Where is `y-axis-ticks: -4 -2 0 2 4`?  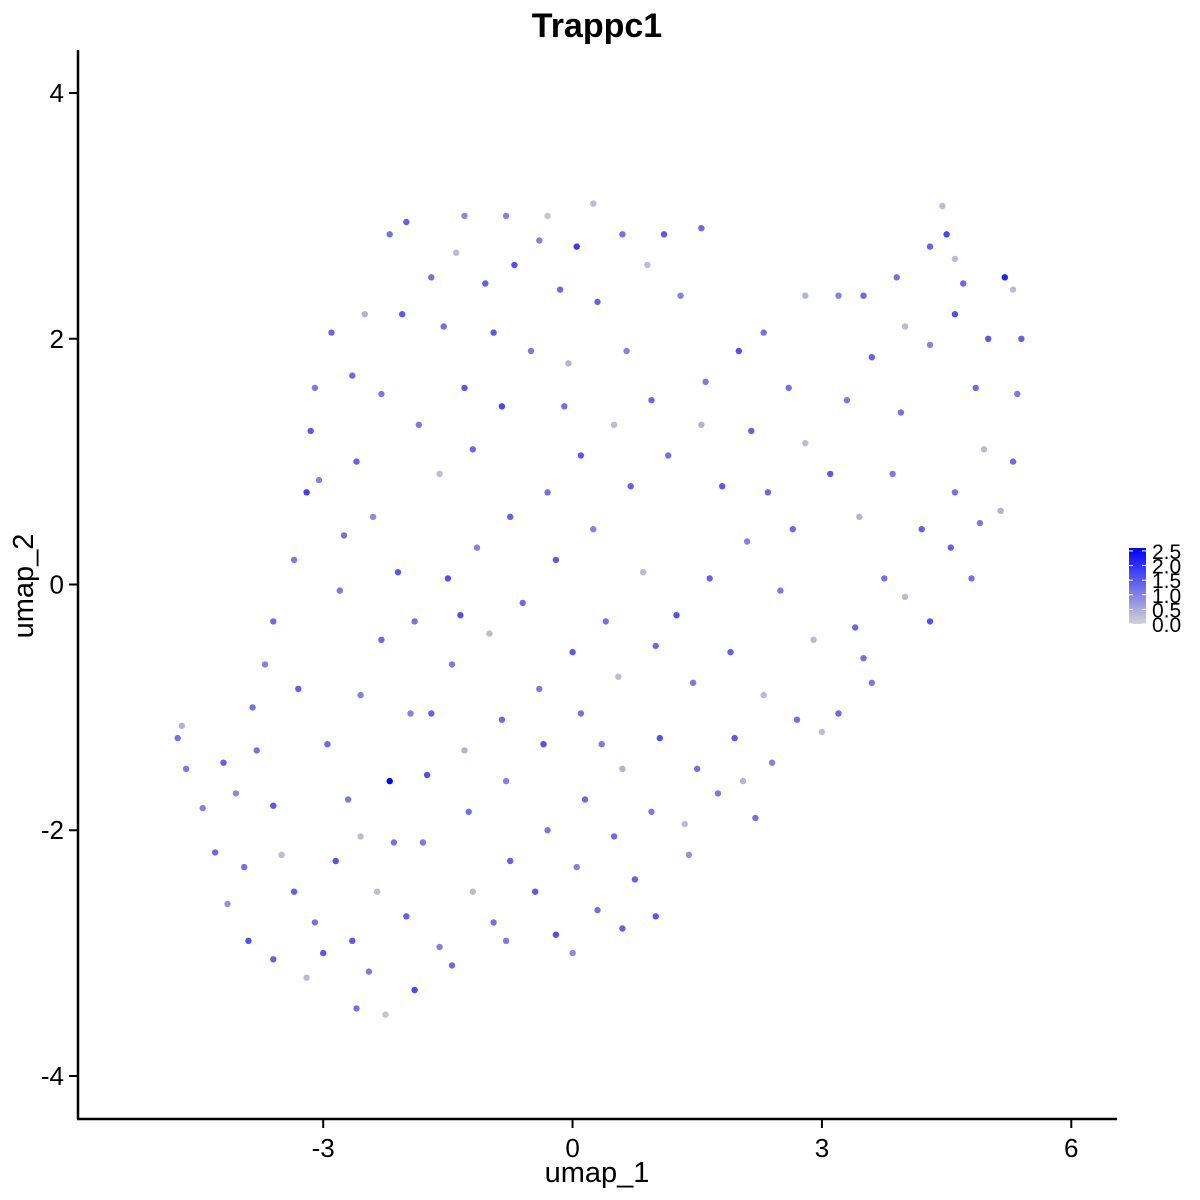 y-axis-ticks: -4 -2 0 2 4 is located at coordinates (59, 584).